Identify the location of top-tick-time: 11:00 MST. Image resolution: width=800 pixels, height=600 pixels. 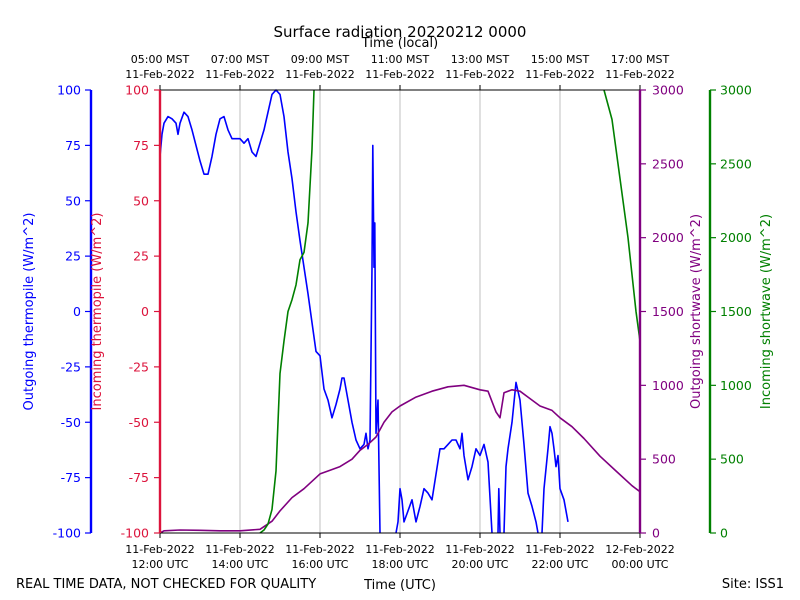
(400, 59).